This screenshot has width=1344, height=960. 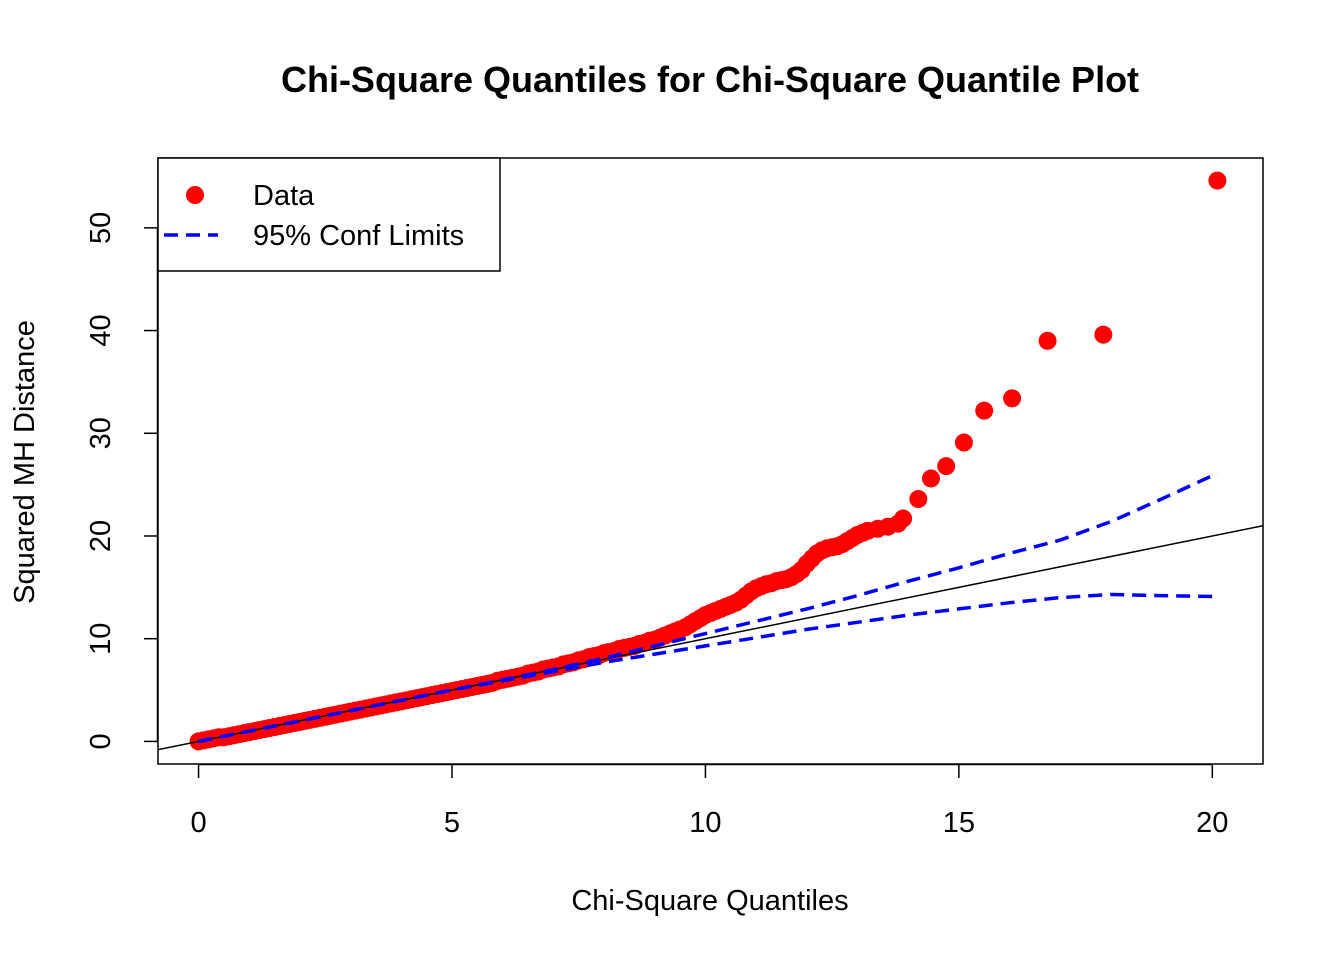 What do you see at coordinates (1212, 823) in the screenshot?
I see `x-tick-label: 20` at bounding box center [1212, 823].